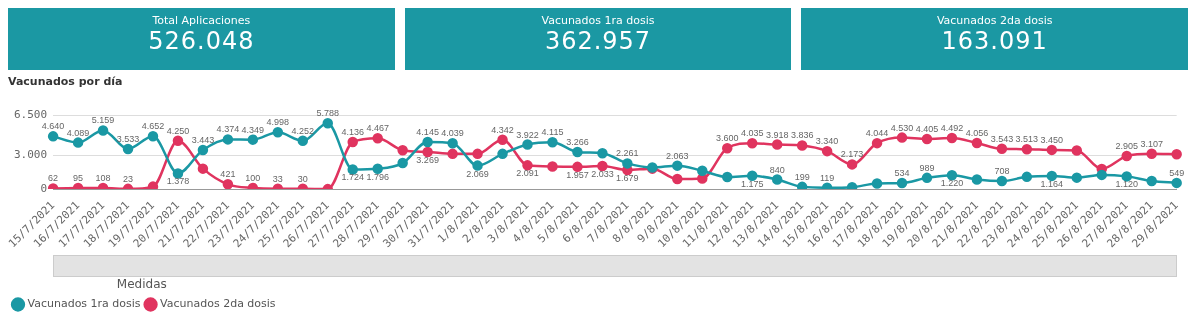  Describe the element at coordinates (952, 183) in the screenshot. I see `data-label: 1.220` at that location.